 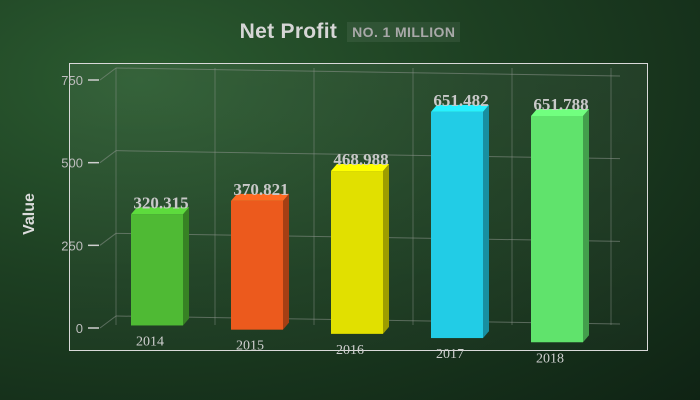 I want to click on y-tick-label: 500, so click(x=72, y=163).